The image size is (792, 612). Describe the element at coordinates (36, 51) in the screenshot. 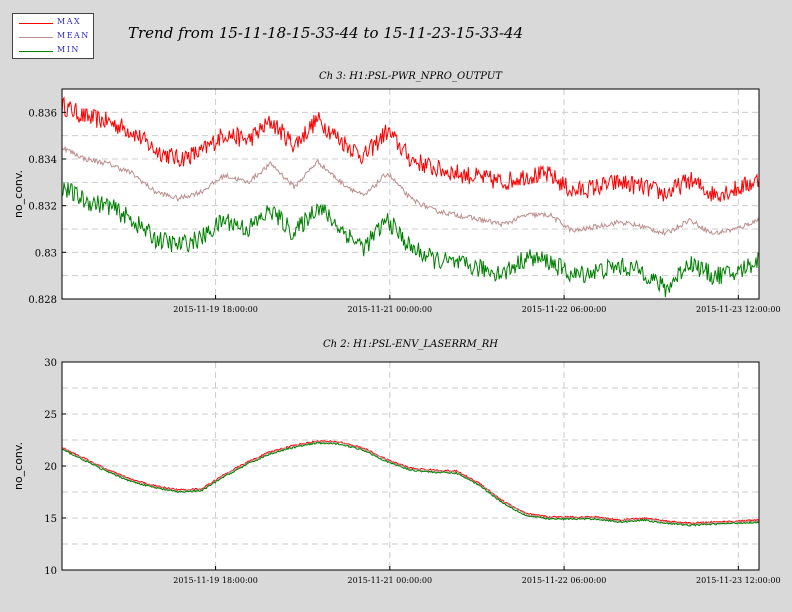

I see `legend-swatch-min` at that location.